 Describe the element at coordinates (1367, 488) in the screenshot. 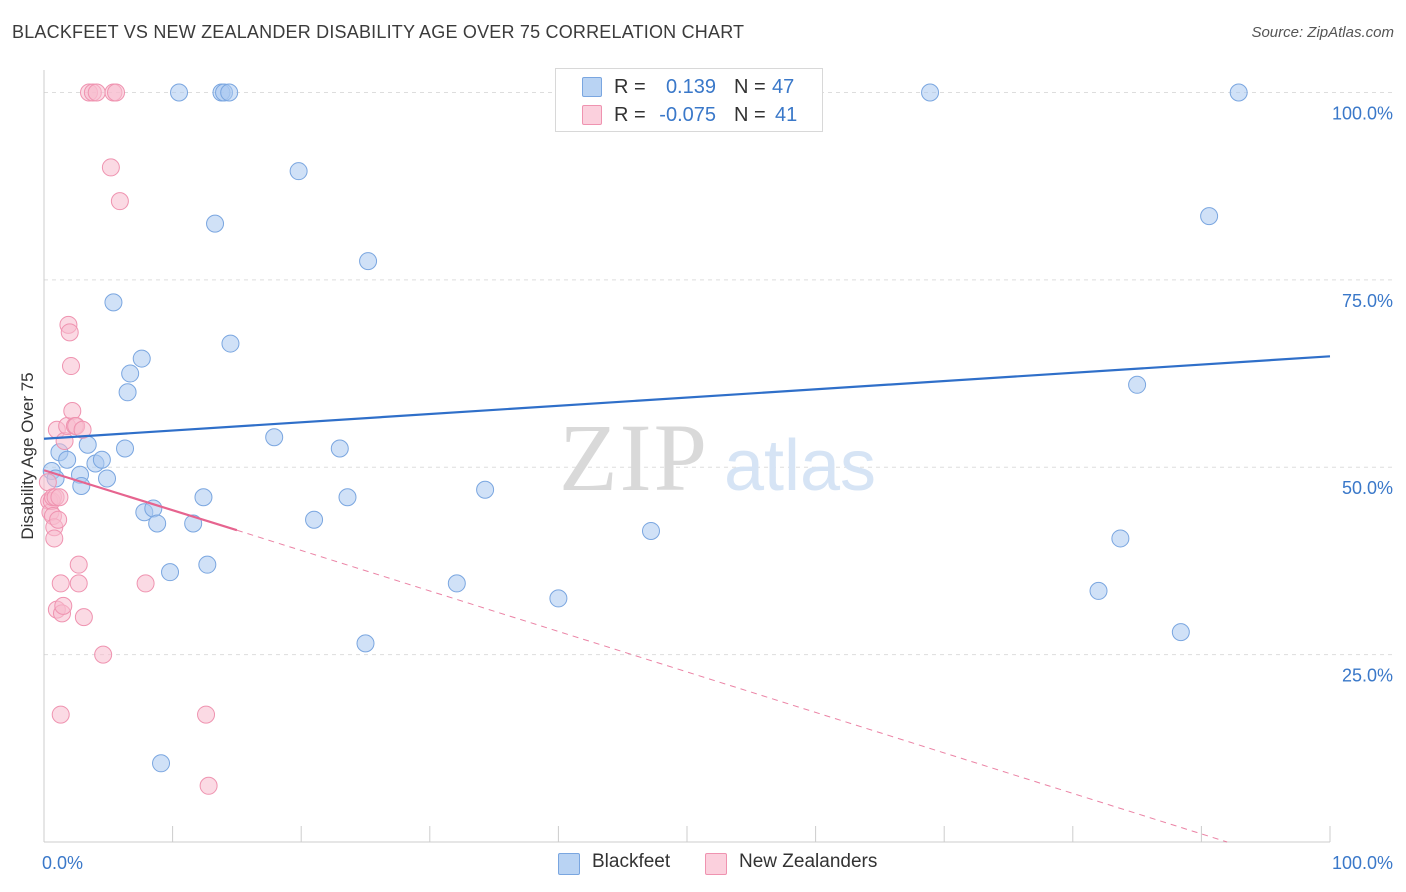

I see `y-tick-label: 50.0%` at that location.